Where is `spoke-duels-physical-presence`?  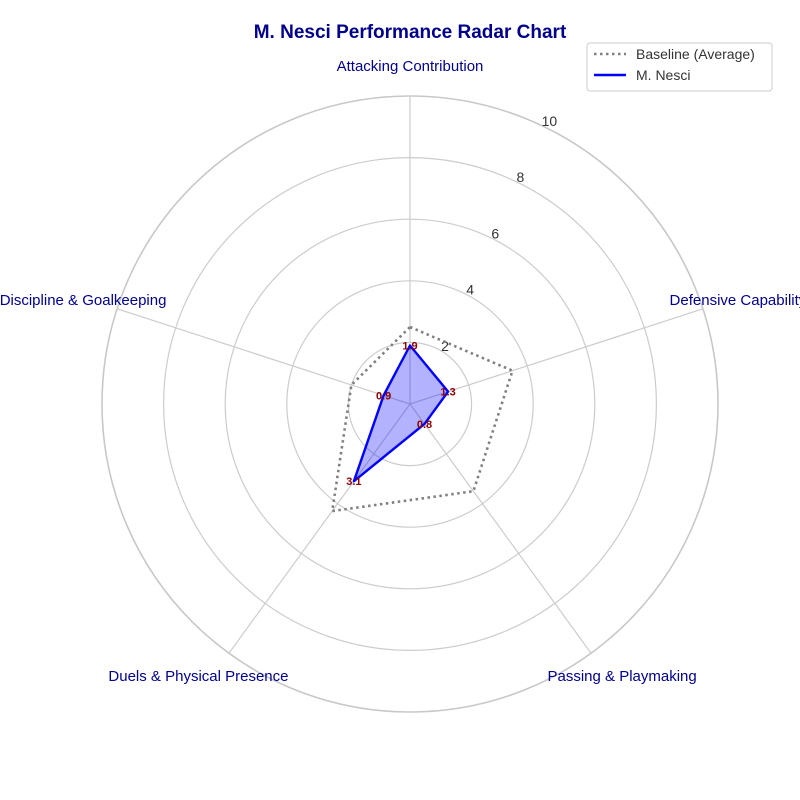
spoke-duels-physical-presence is located at coordinates (319, 528).